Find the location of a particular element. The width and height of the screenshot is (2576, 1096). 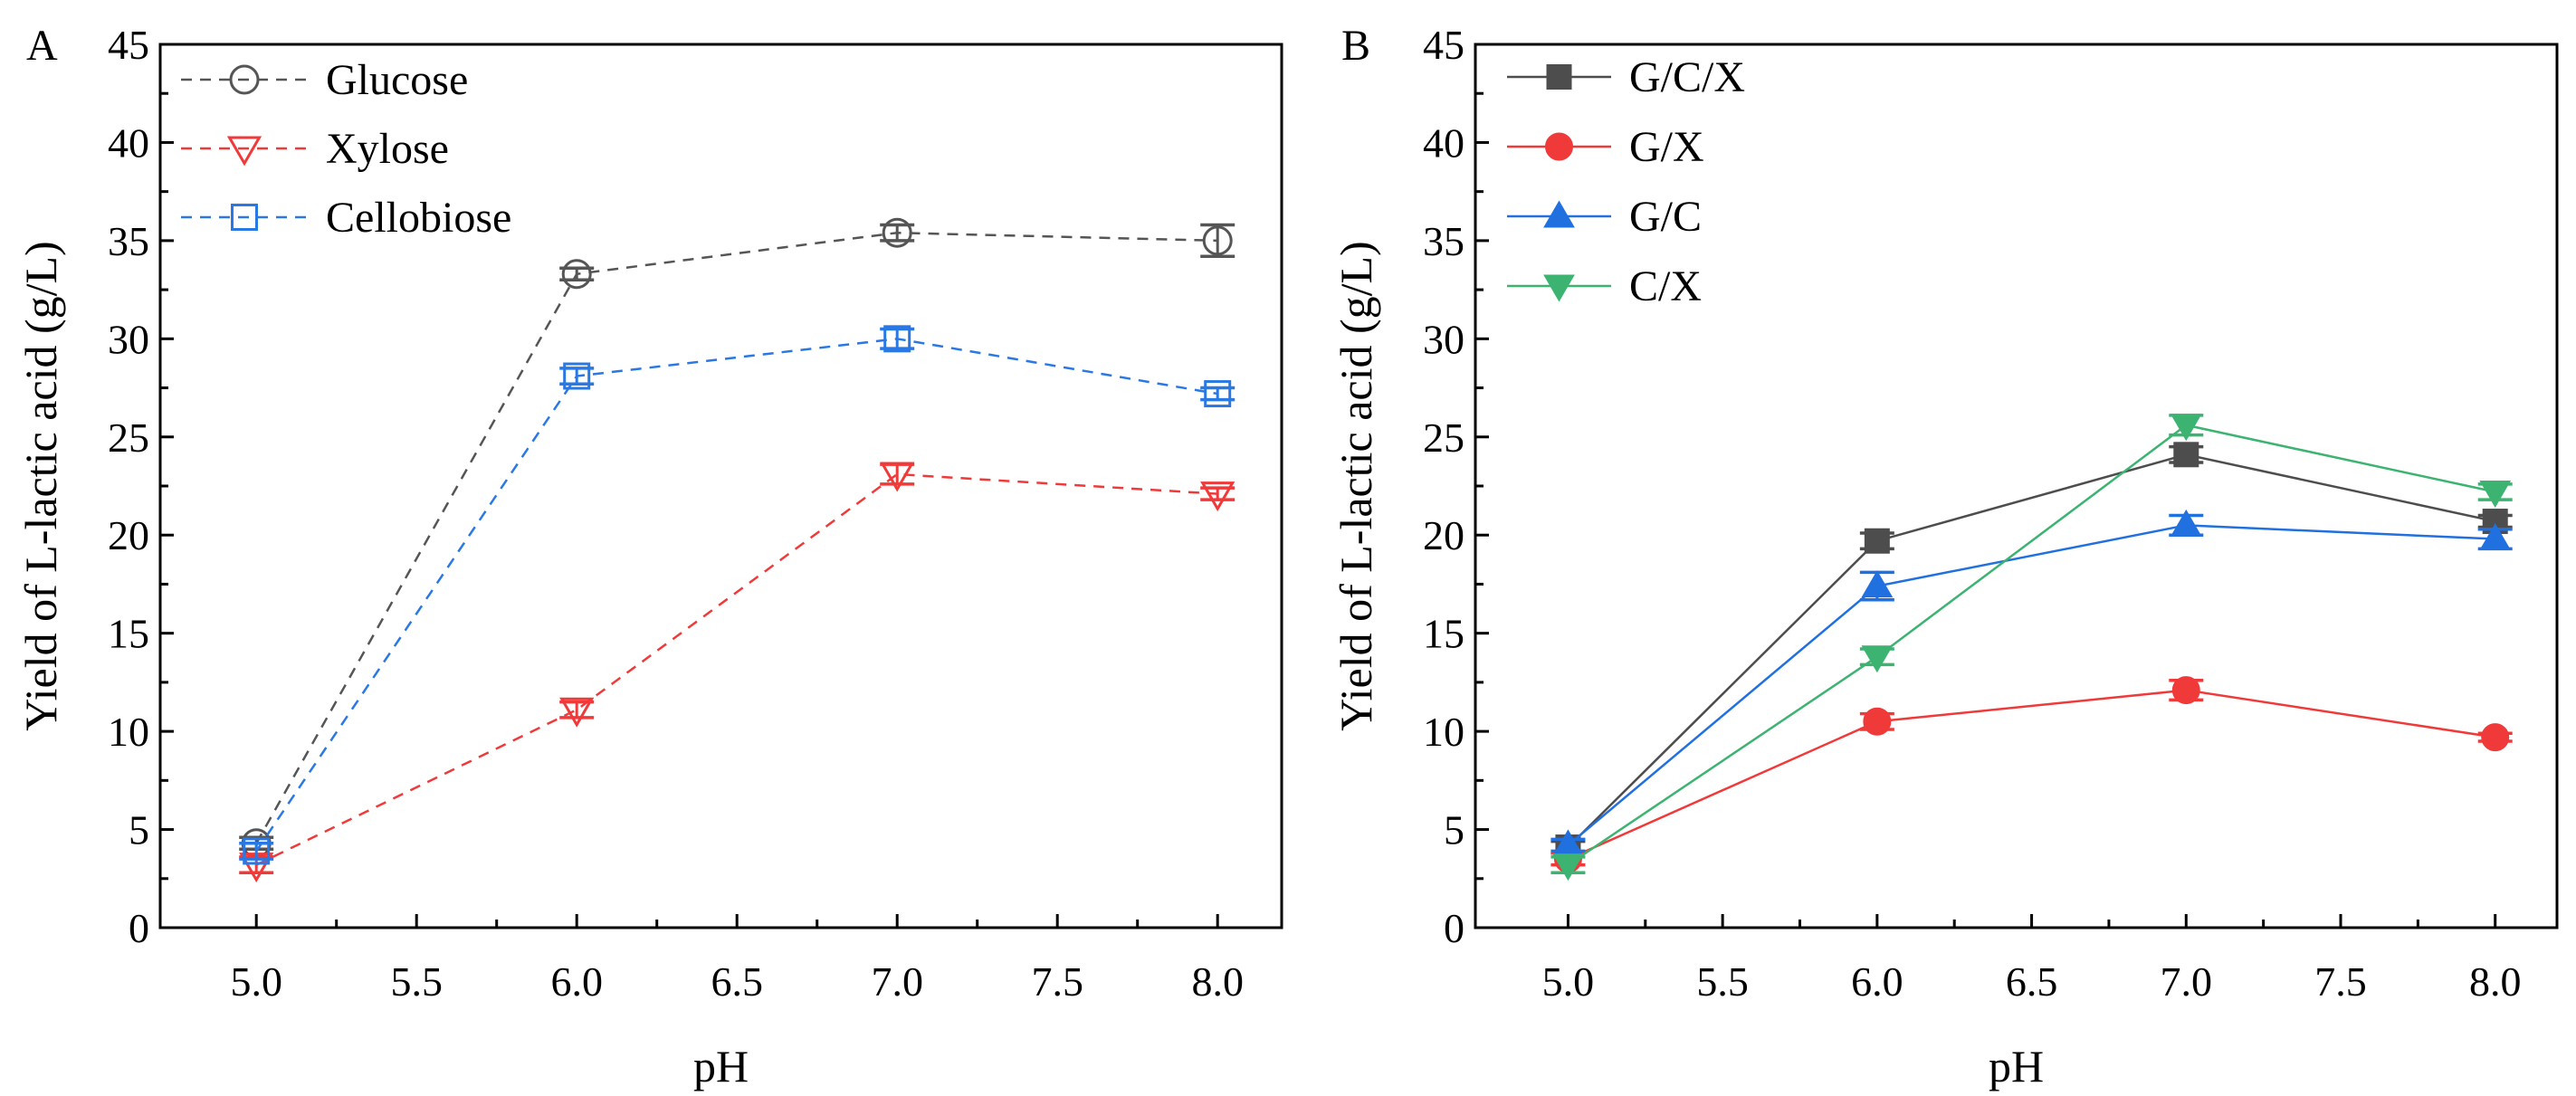

legend-item: G/C is located at coordinates (1605, 217).